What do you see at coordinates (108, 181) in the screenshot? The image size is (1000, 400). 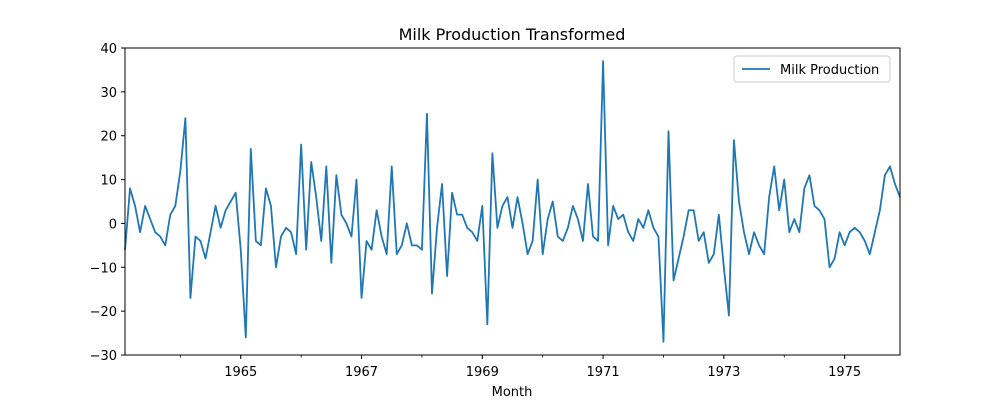 I see `y-tick-label: 10` at bounding box center [108, 181].